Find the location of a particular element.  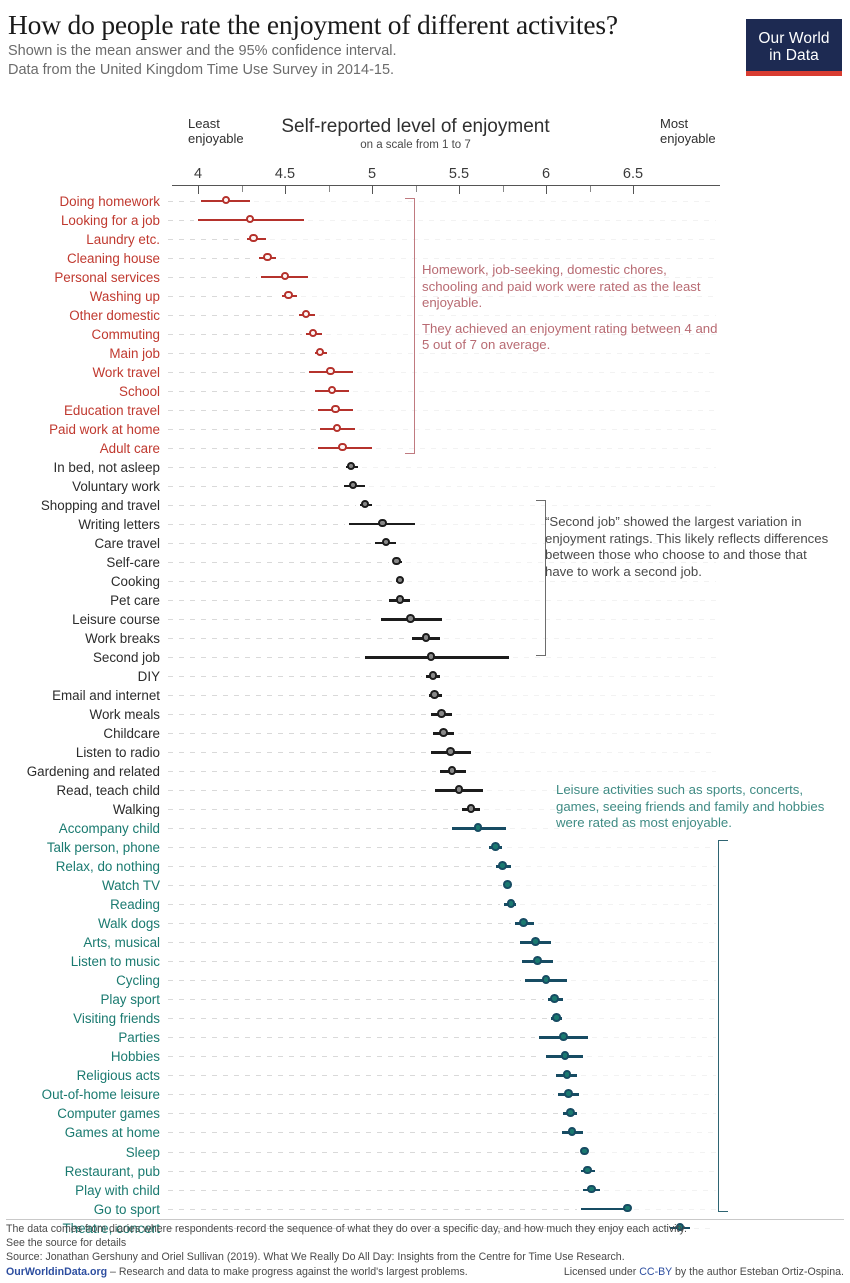

plot-row: Paid work at home is located at coordinates (425, 429).